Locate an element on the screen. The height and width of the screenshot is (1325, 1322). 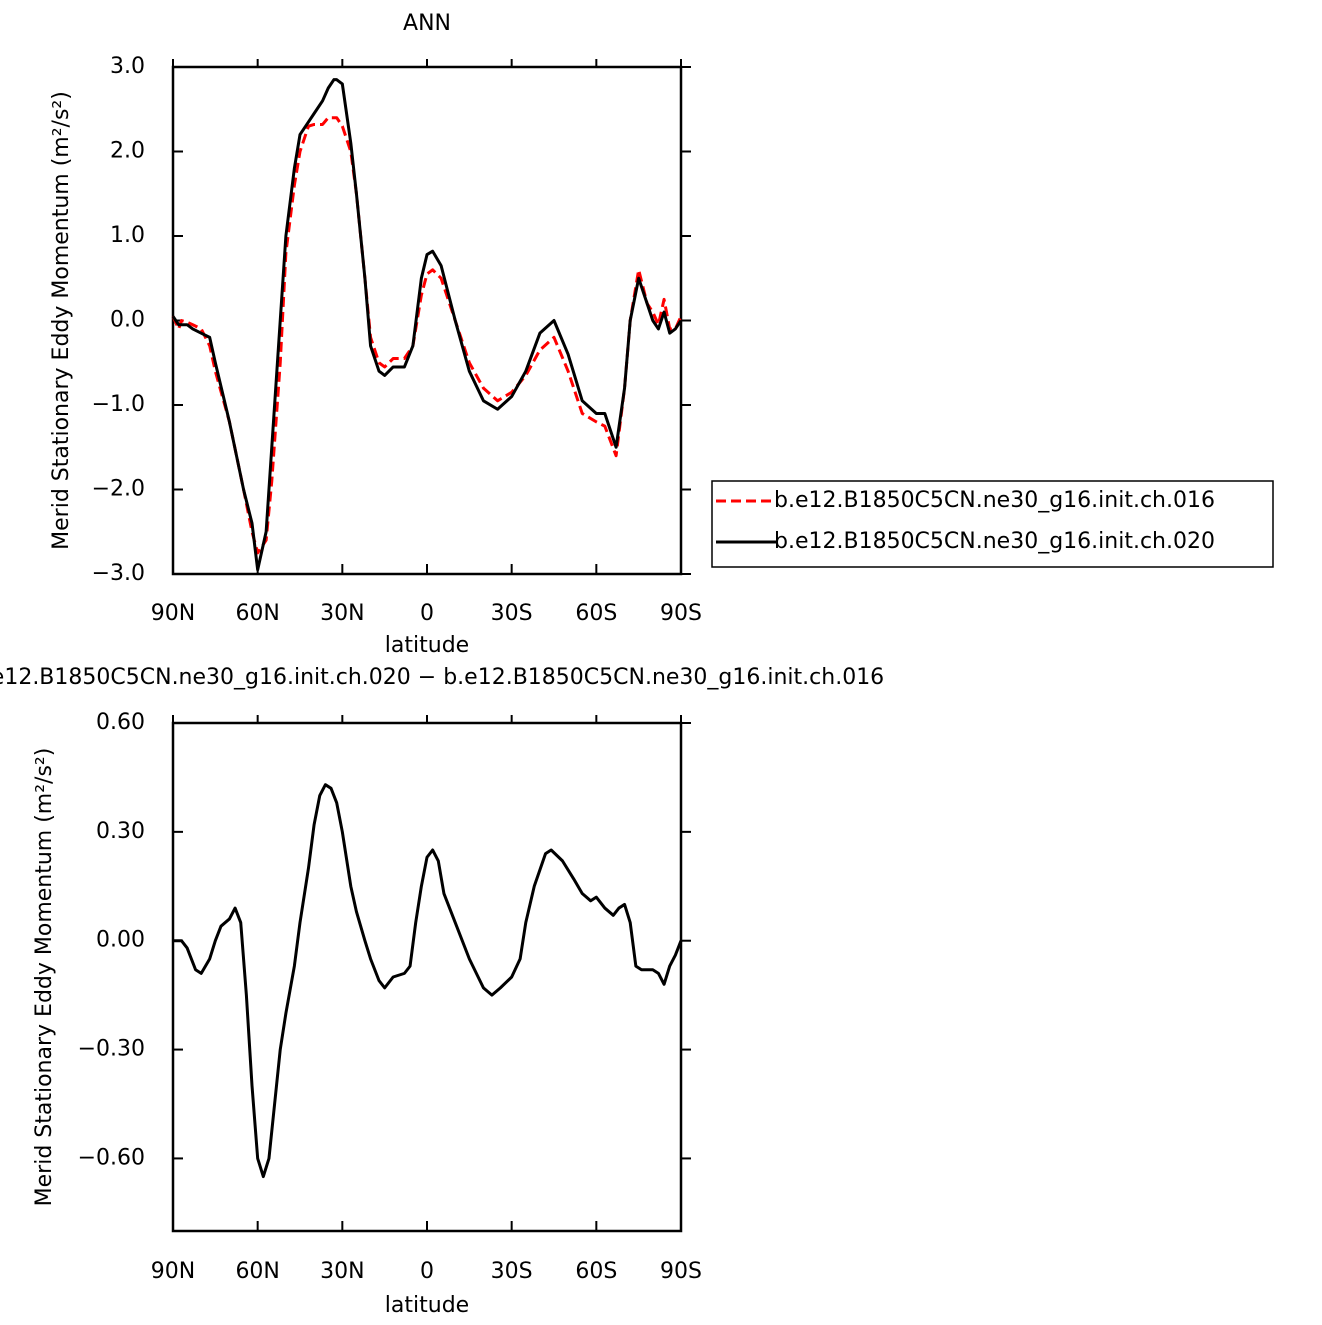
y-tick-label: 0.30 is located at coordinates (120, 831).